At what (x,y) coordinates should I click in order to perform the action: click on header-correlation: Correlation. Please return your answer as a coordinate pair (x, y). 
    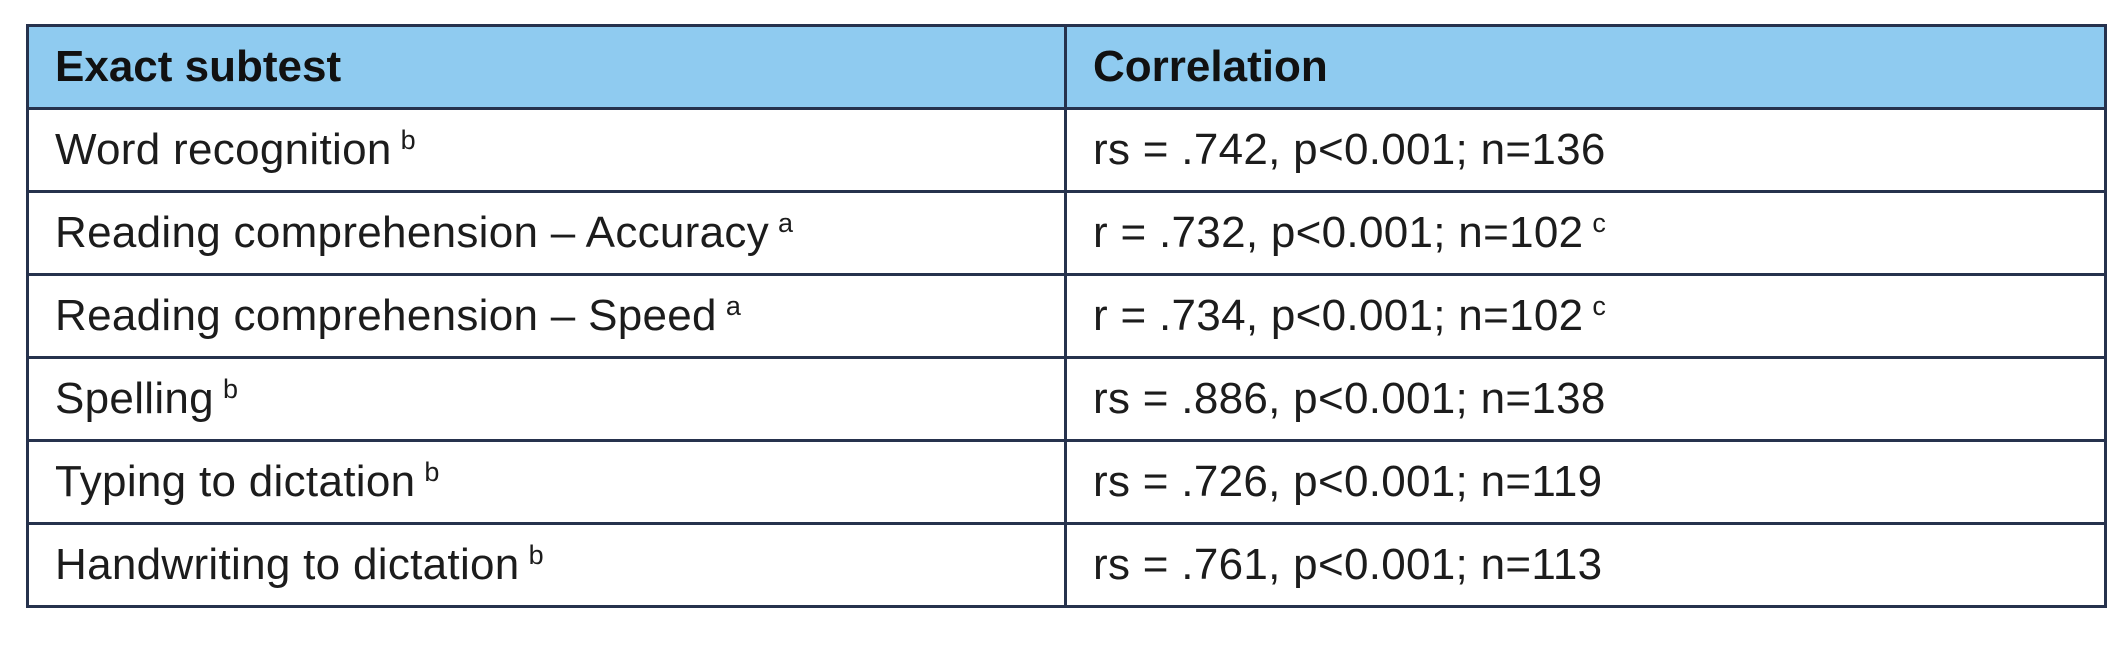
    Looking at the image, I should click on (1585, 67).